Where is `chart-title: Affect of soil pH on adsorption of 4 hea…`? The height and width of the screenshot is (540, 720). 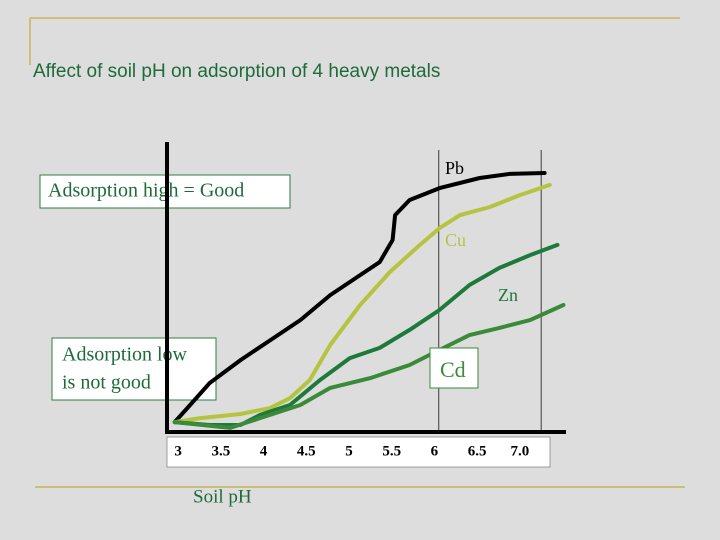
chart-title: Affect of soil pH on adsorption of 4 hea… is located at coordinates (236, 71).